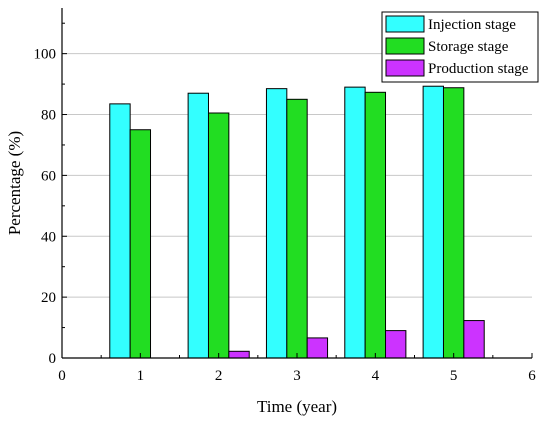 This screenshot has height=422, width=550. Describe the element at coordinates (219, 376) in the screenshot. I see `x-tick-label: 2` at that location.